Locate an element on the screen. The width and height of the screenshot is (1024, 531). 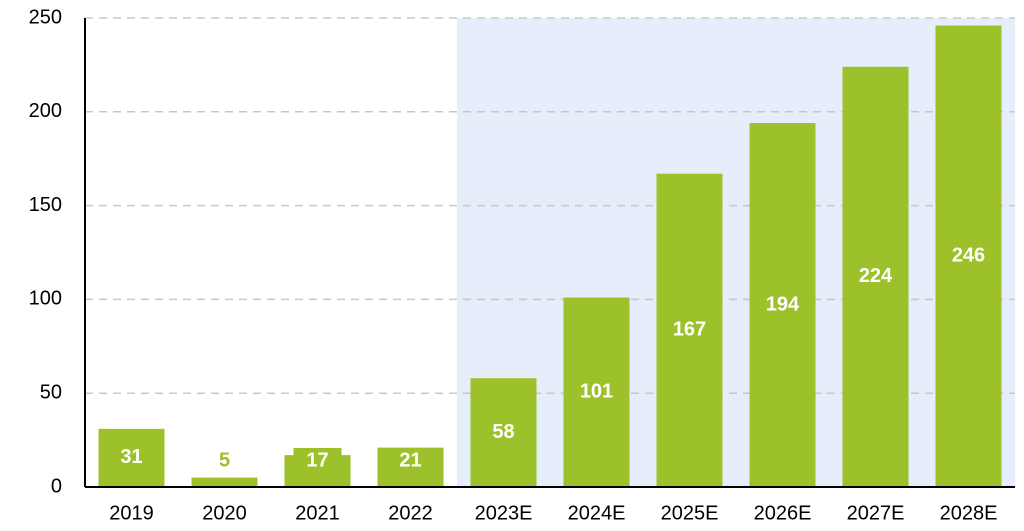
data-label: 101 is located at coordinates (596, 392).